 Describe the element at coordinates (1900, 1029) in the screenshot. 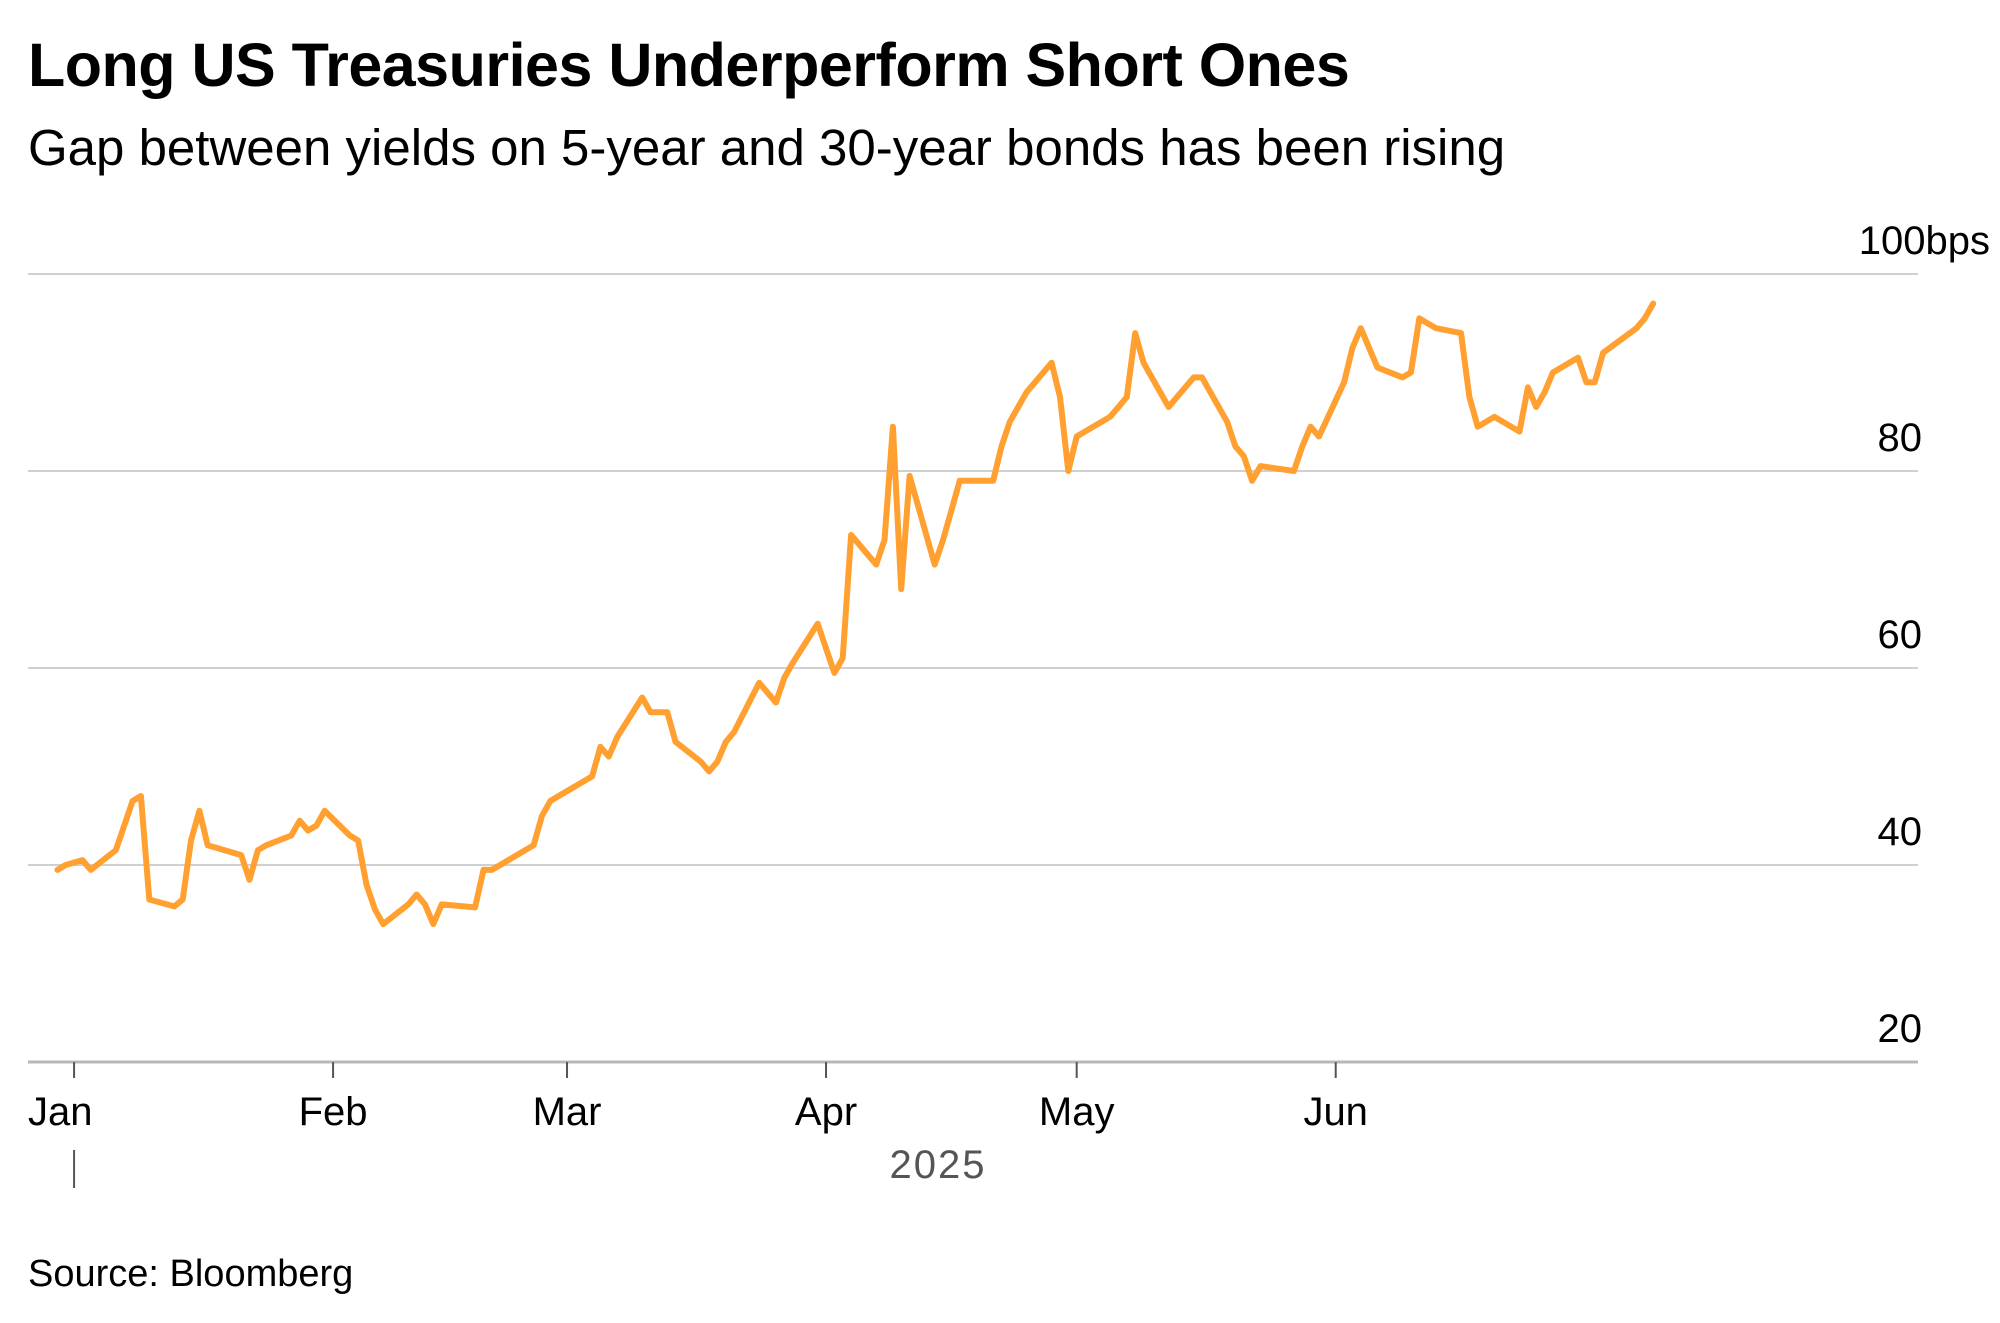

I see `y-tick-label: 20` at that location.